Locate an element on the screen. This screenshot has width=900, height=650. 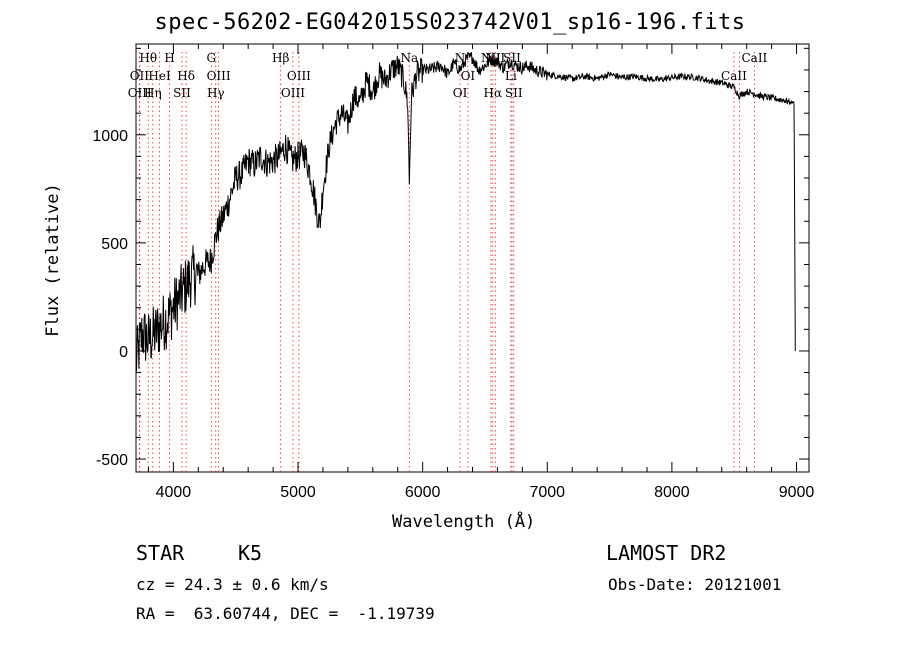
y-tick-label: 500 is located at coordinates (114, 244).